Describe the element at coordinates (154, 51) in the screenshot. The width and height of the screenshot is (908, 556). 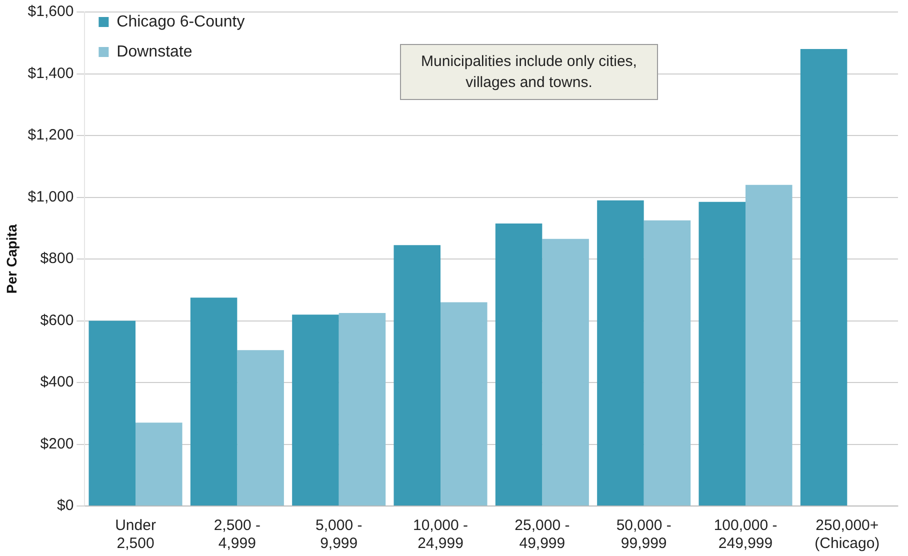
I see `legend-label: Downstate` at that location.